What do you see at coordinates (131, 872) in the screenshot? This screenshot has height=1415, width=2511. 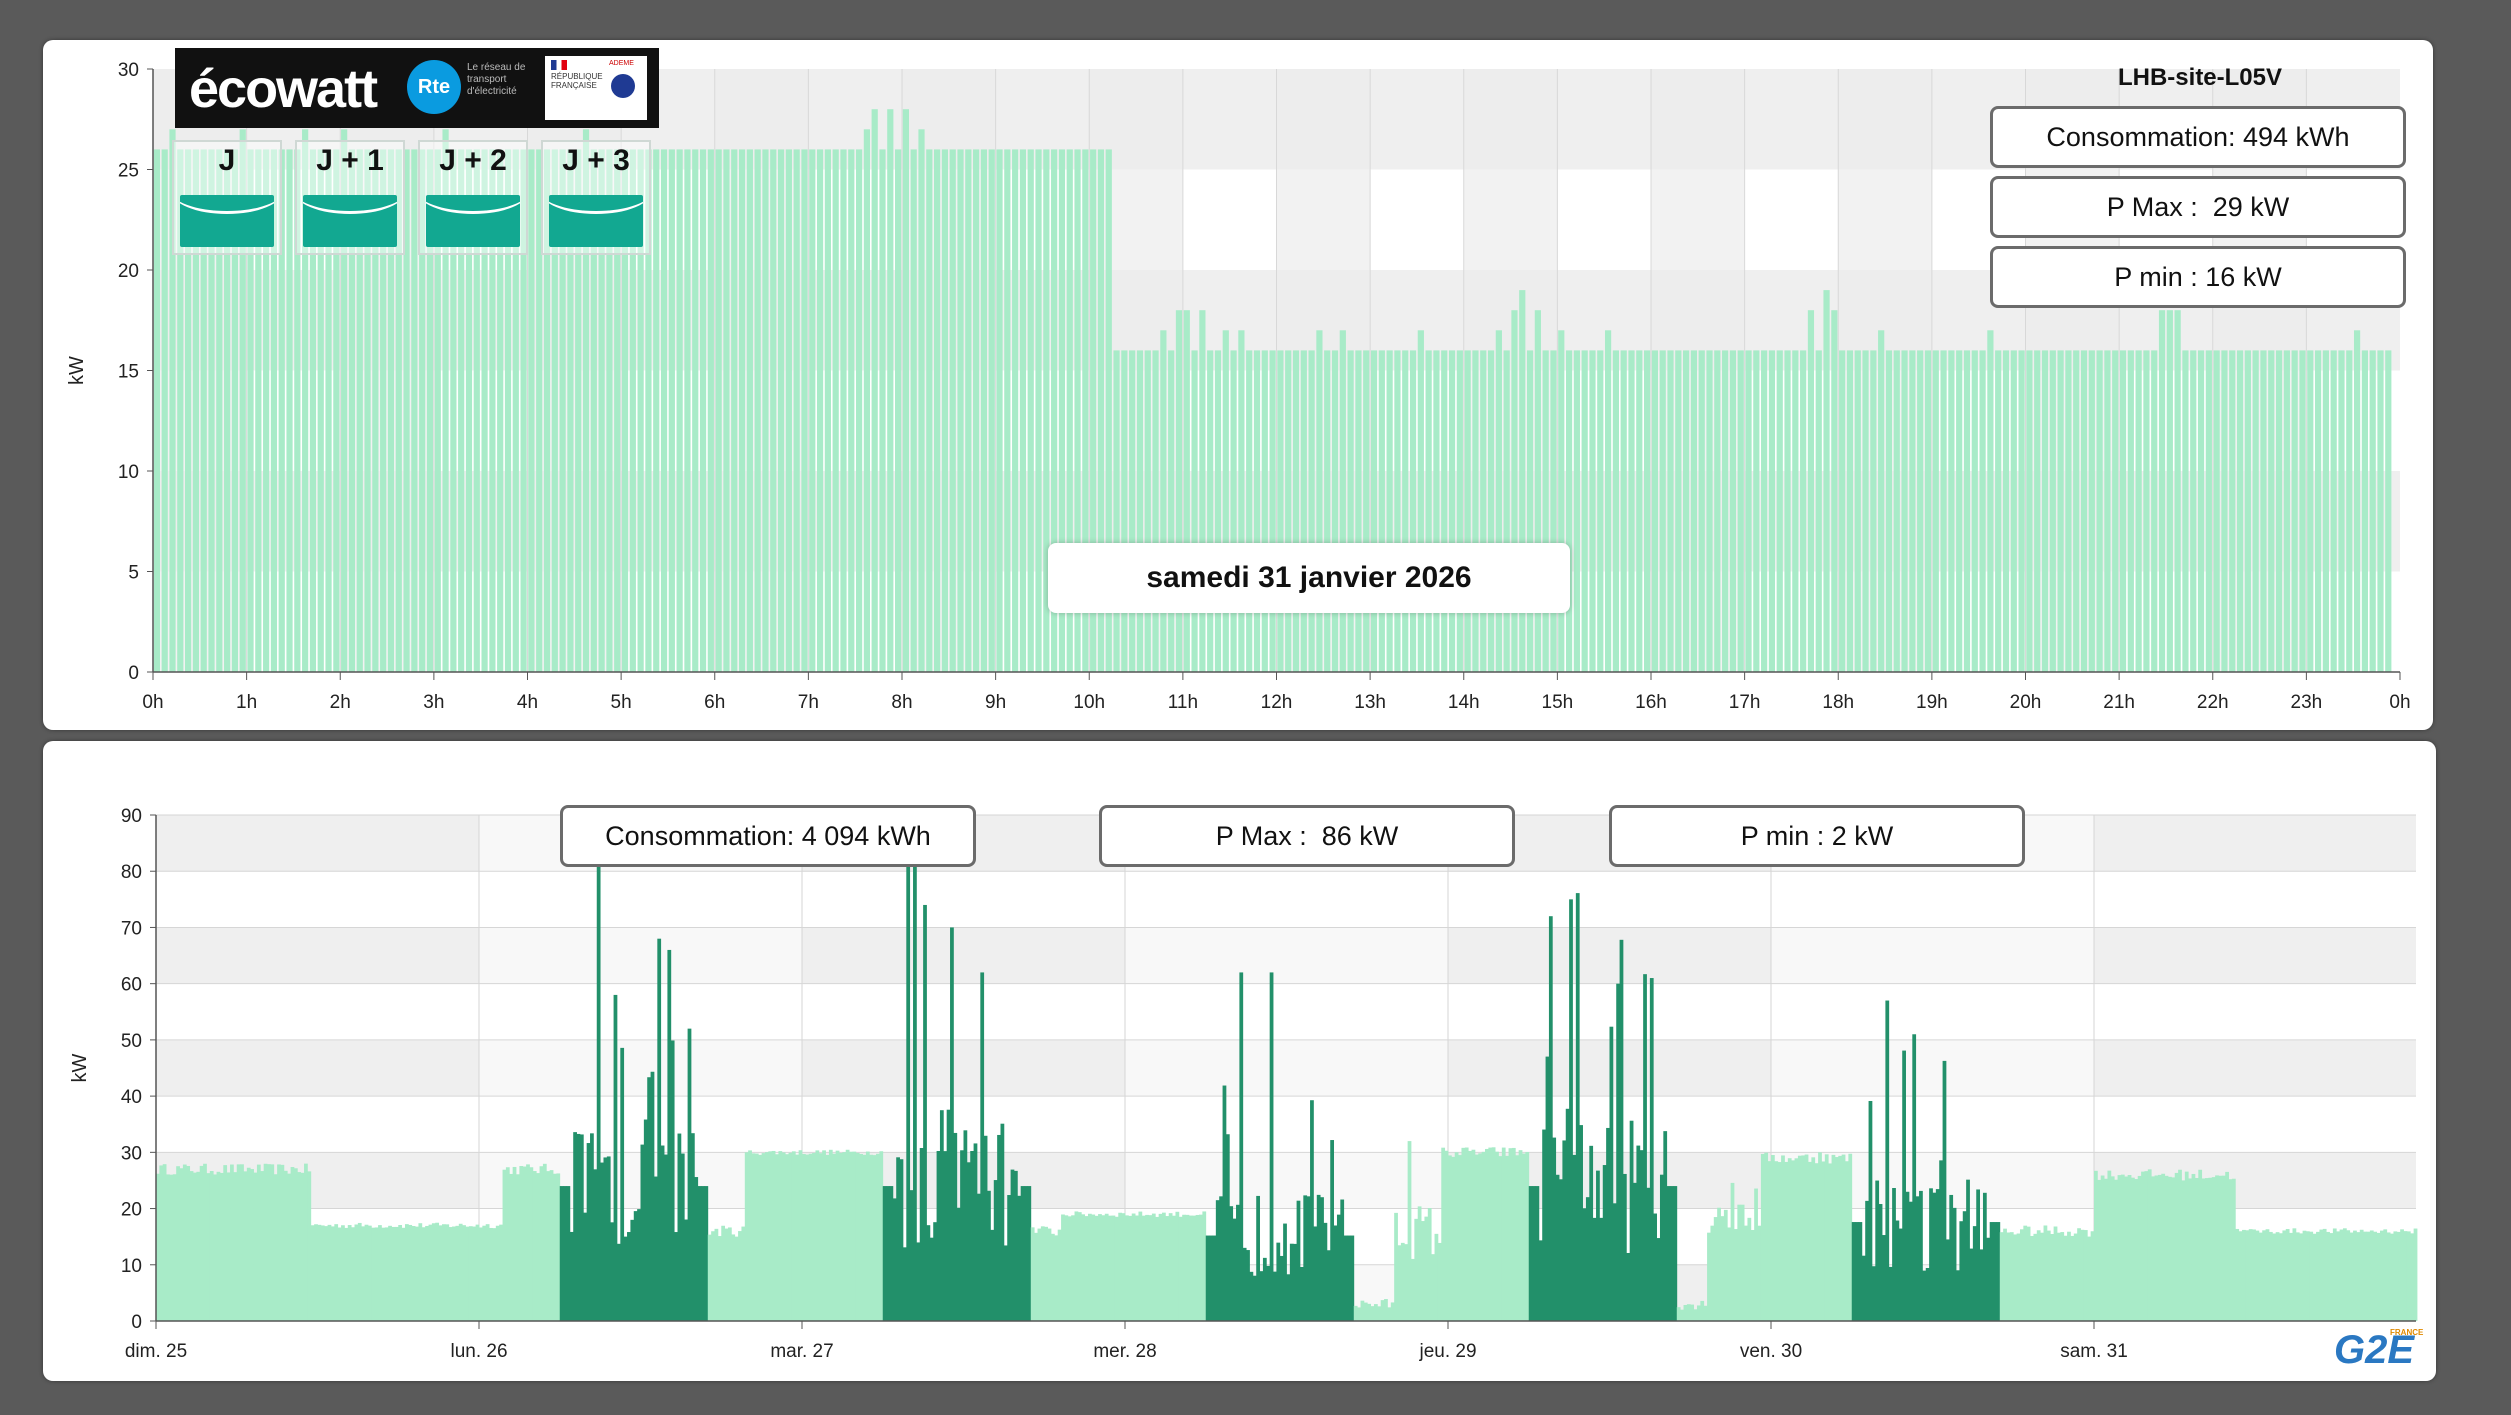 I see `weekly-ytick-label: 80` at bounding box center [131, 872].